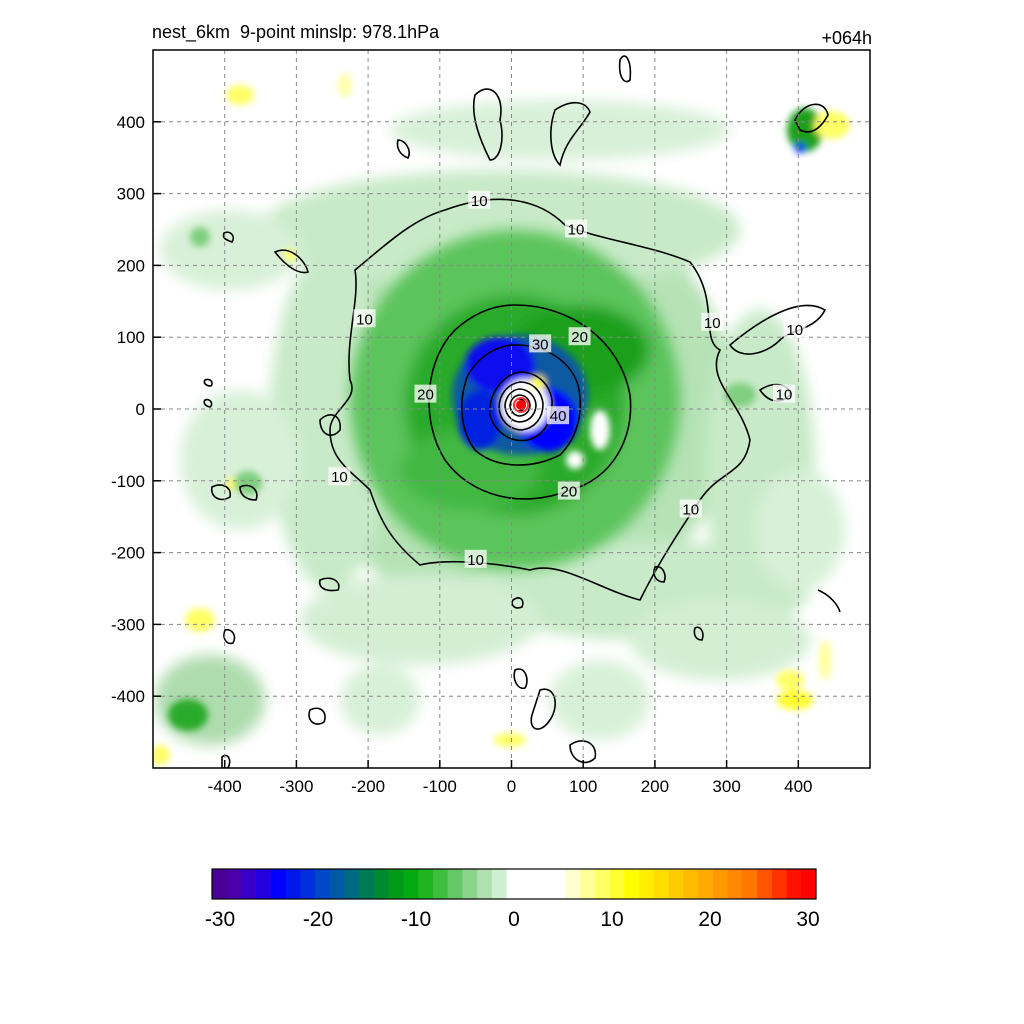 This screenshot has width=1024, height=1024. I want to click on colorbar: -30 -20 -10 0 10 20 30, so click(512, 899).